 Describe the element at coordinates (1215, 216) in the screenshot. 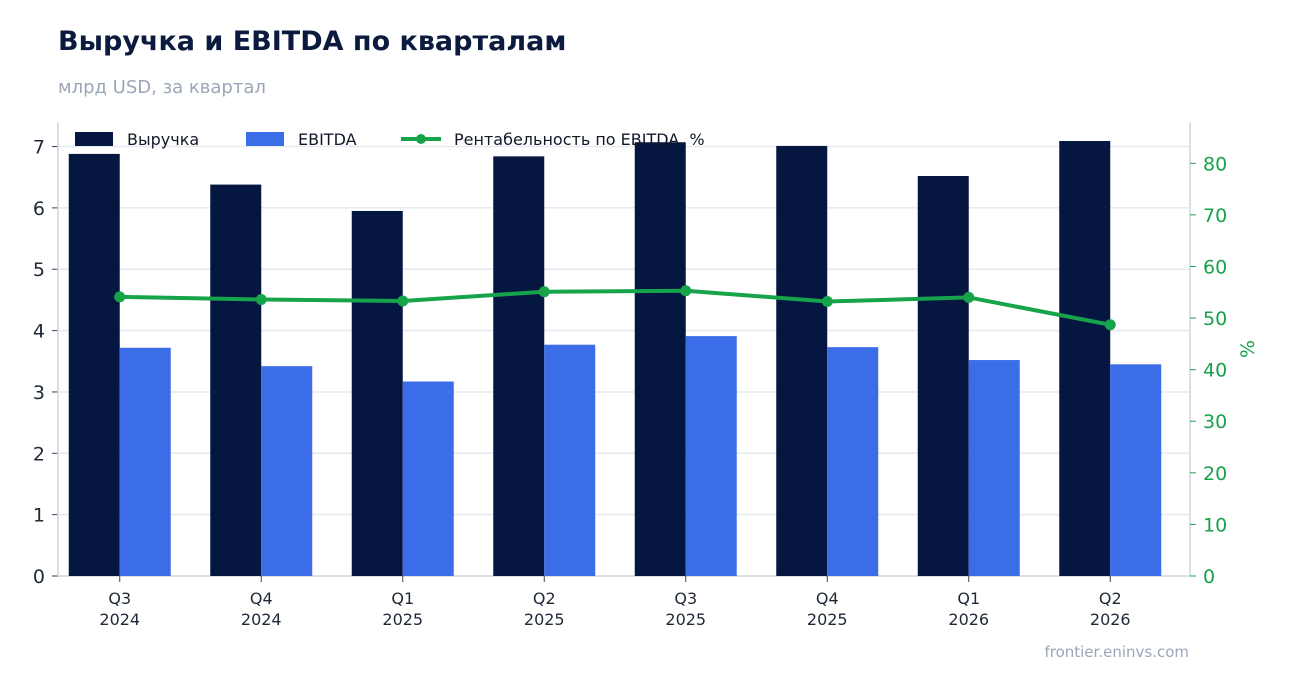

I see `y-right-tick-label: 70` at that location.